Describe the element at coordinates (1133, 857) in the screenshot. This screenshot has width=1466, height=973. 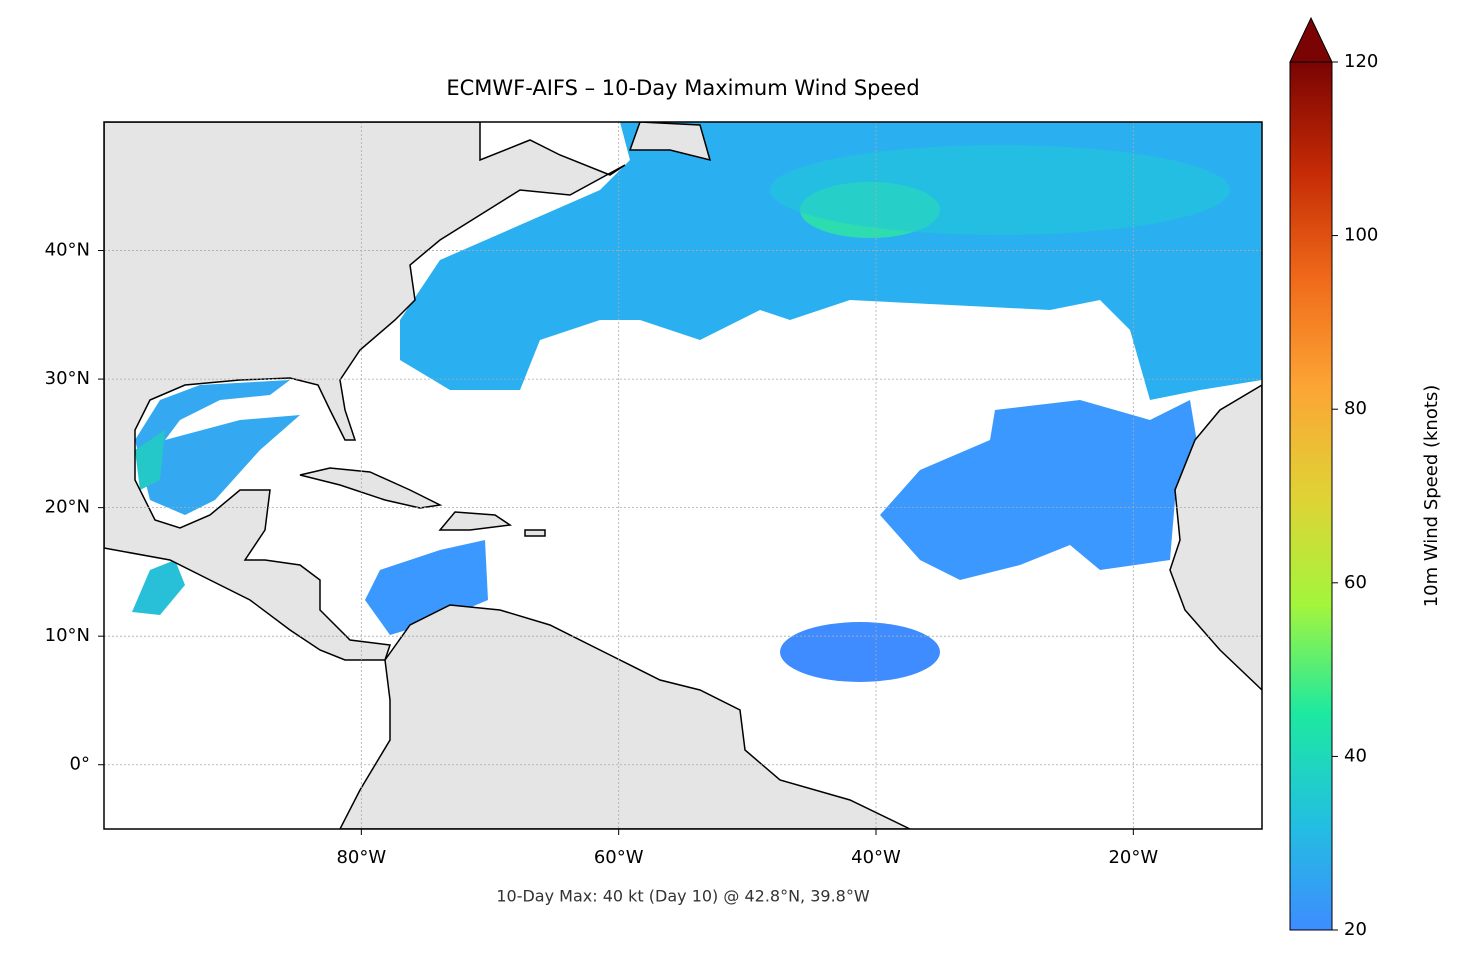
I see `x-tick-label: 20°W` at that location.